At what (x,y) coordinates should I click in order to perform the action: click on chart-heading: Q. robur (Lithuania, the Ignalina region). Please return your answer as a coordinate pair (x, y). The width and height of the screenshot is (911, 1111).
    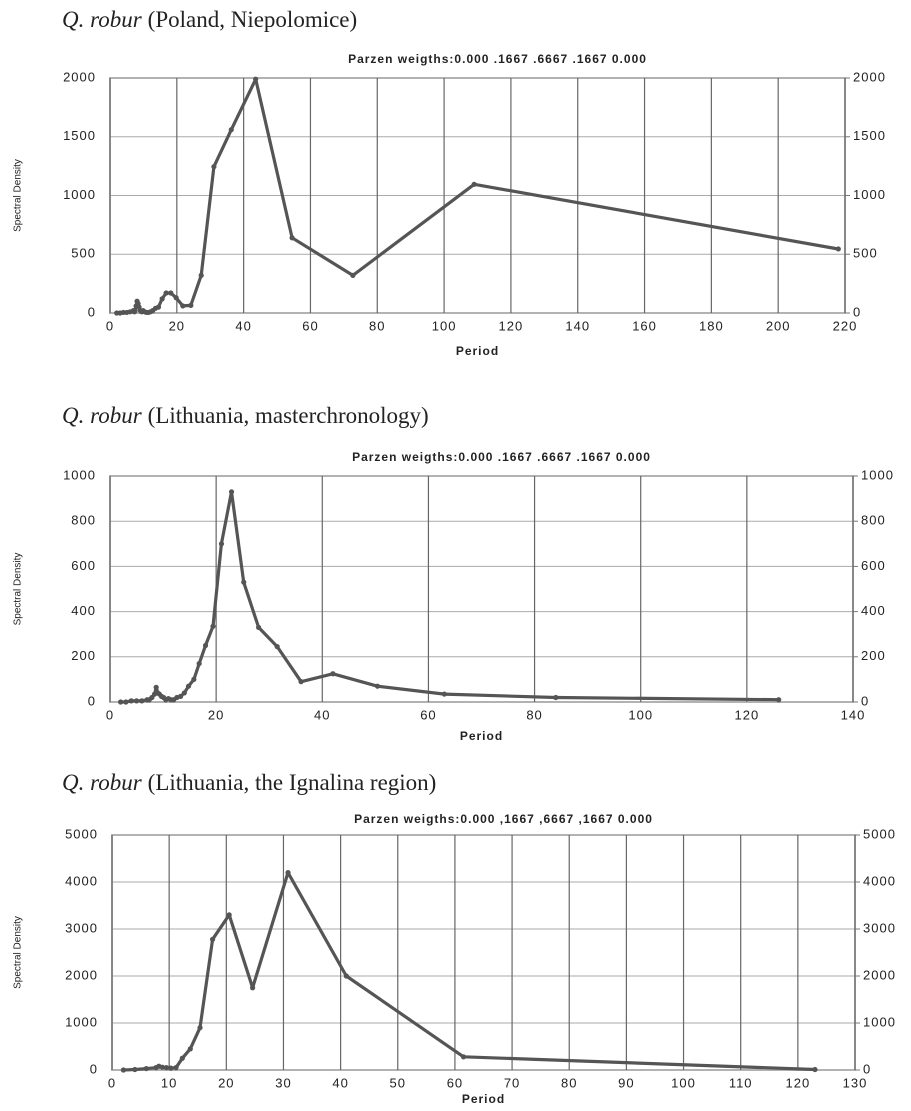
    Looking at the image, I should click on (249, 782).